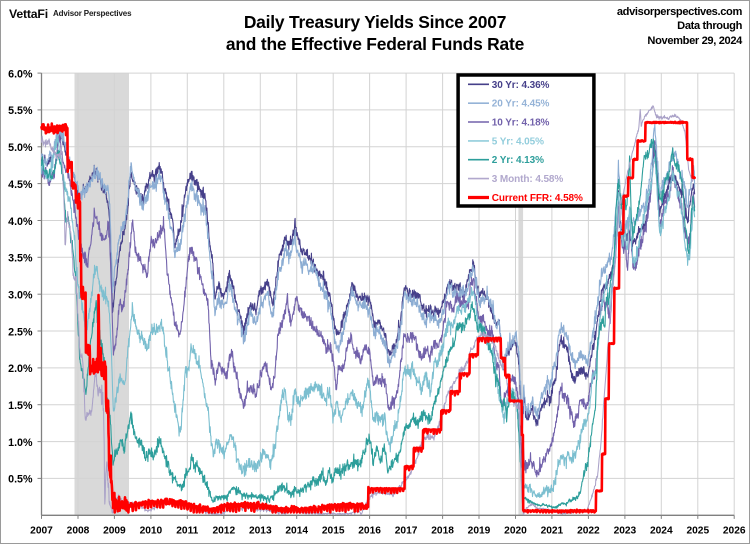 The image size is (750, 544). Describe the element at coordinates (78, 531) in the screenshot. I see `svg-text: 2008` at that location.